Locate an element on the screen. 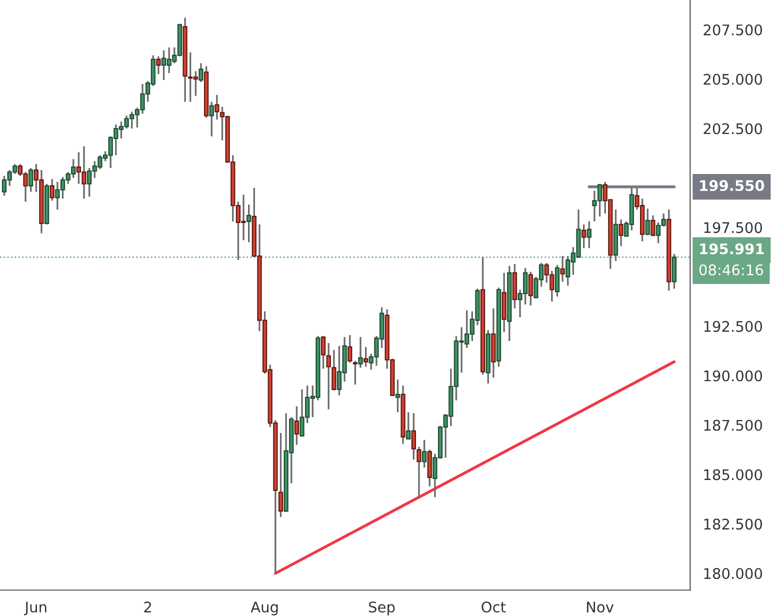 This screenshot has height=616, width=772. ref-line-label: 195.991 is located at coordinates (732, 248).